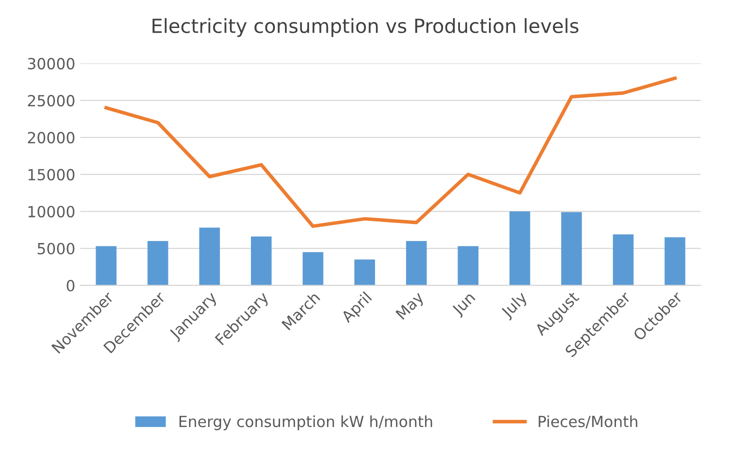  I want to click on x-tick-label: Jun, so click(464, 305).